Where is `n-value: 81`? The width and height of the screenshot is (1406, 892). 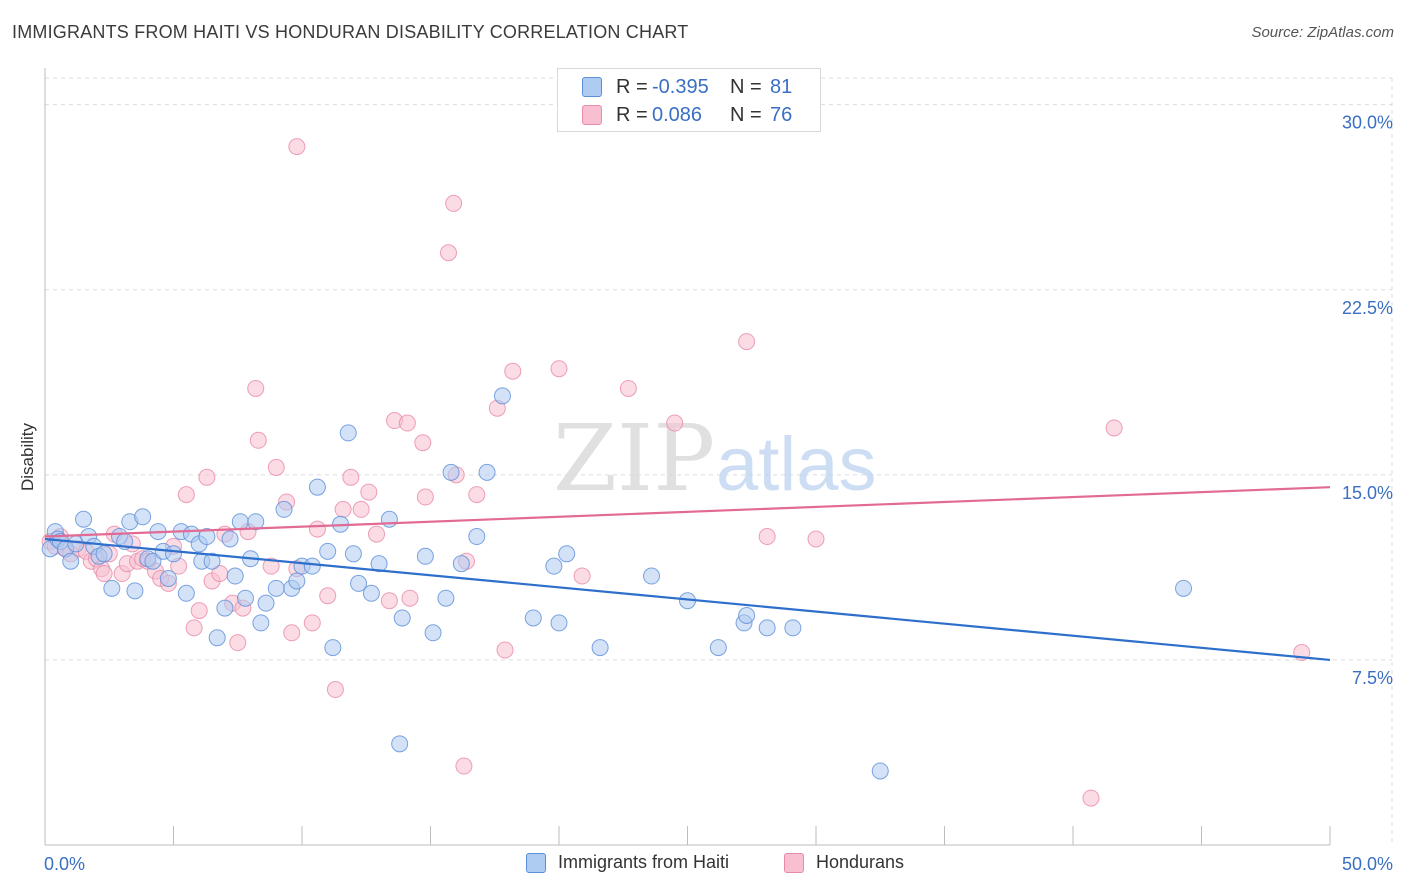 n-value: 81 is located at coordinates (781, 86).